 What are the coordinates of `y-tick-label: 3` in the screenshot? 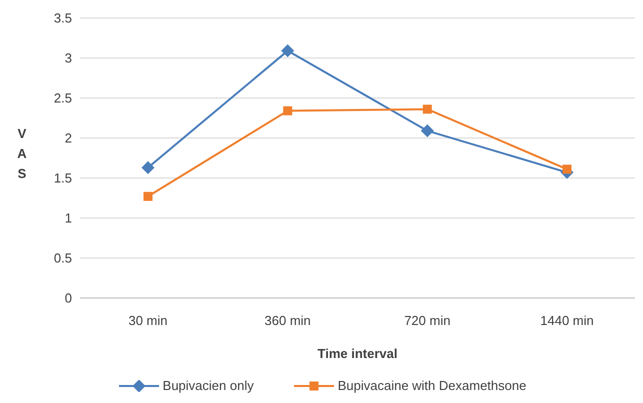 It's located at (68, 58).